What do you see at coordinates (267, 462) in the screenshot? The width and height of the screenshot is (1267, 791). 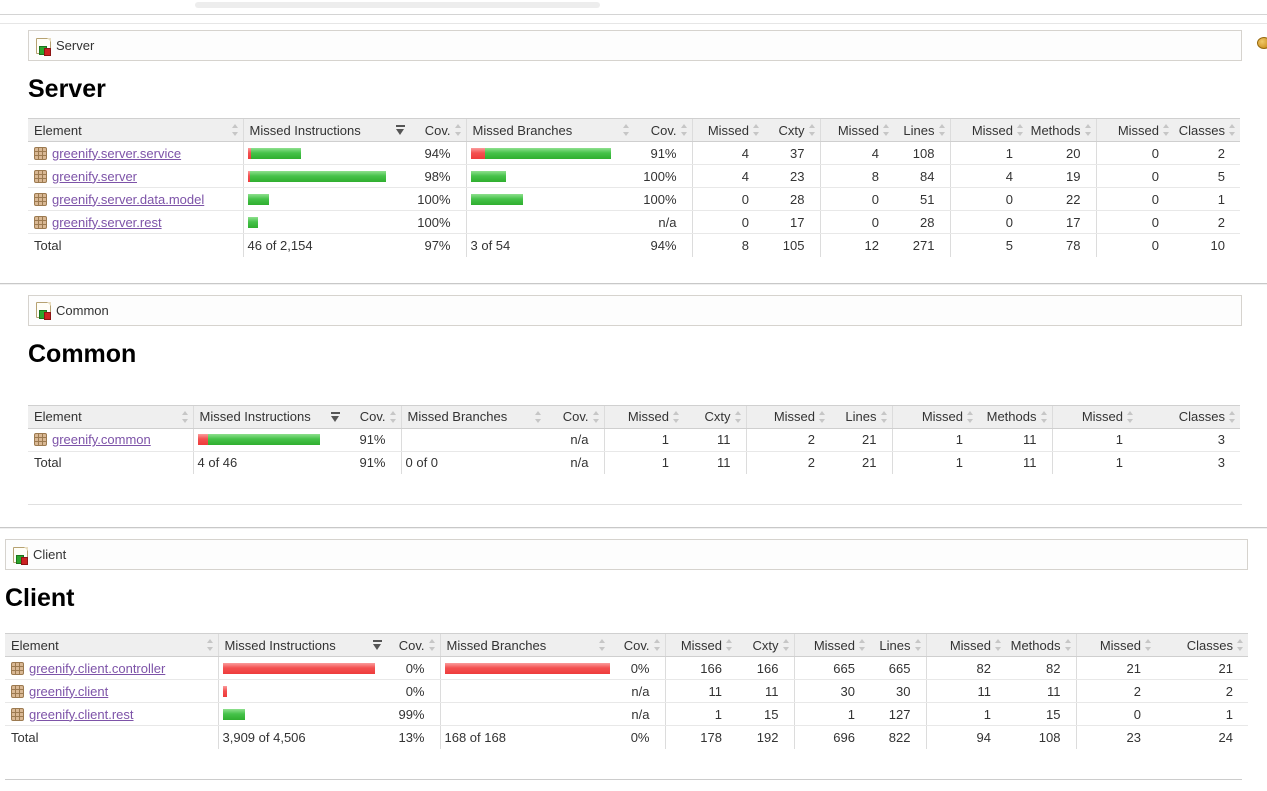 I see `total-missed-instructions: 4 of 46` at bounding box center [267, 462].